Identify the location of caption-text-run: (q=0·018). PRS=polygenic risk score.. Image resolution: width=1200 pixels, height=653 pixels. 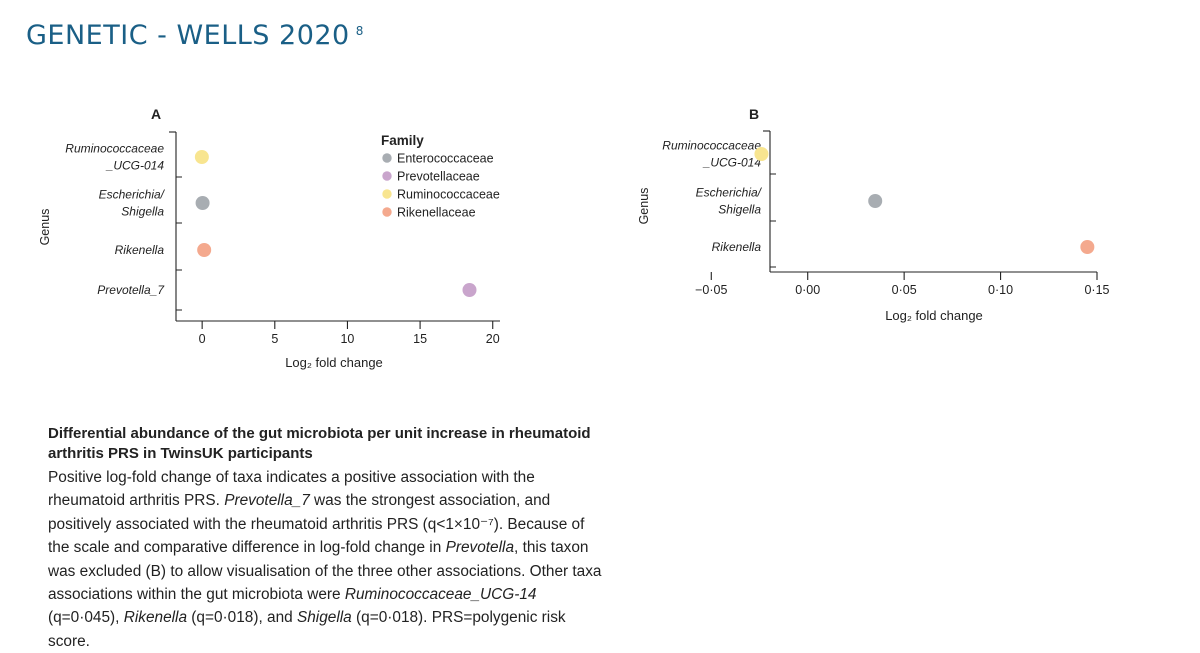
(307, 629).